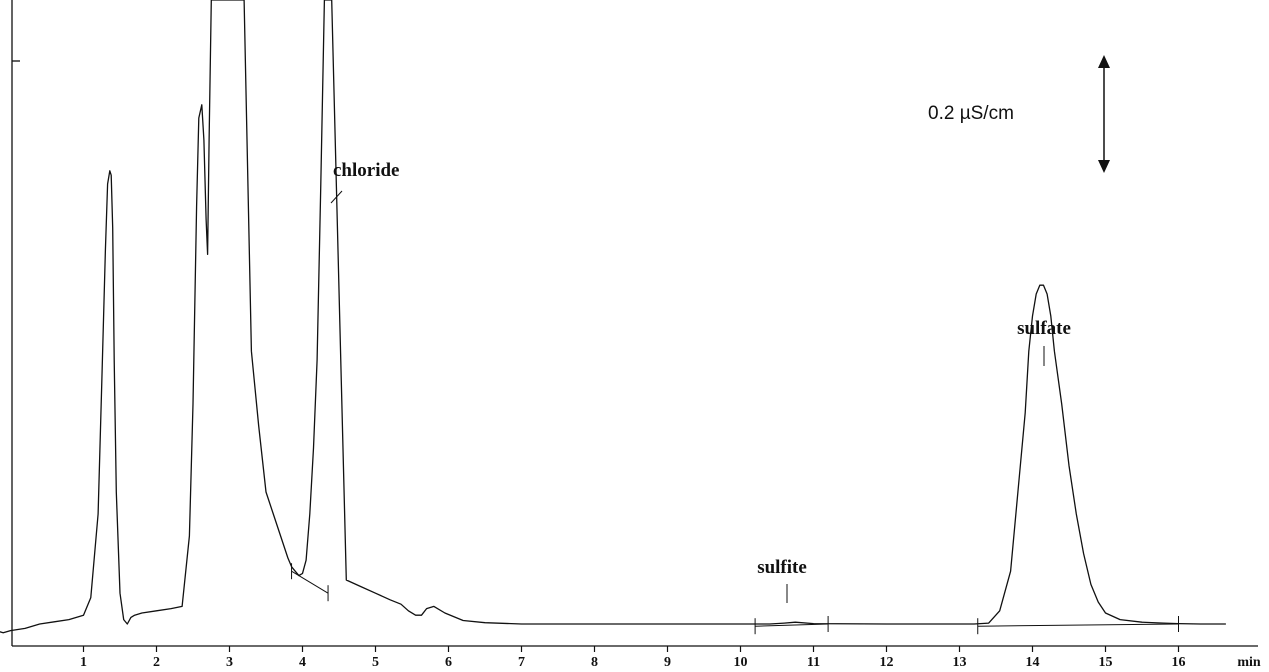  I want to click on x-tick-label-4: 4, so click(302, 662).